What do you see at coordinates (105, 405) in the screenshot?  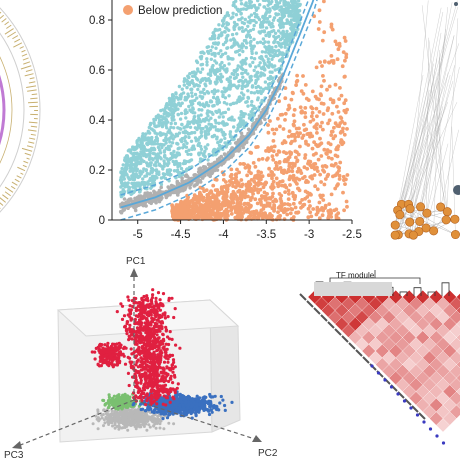 I see `pca-point-green` at bounding box center [105, 405].